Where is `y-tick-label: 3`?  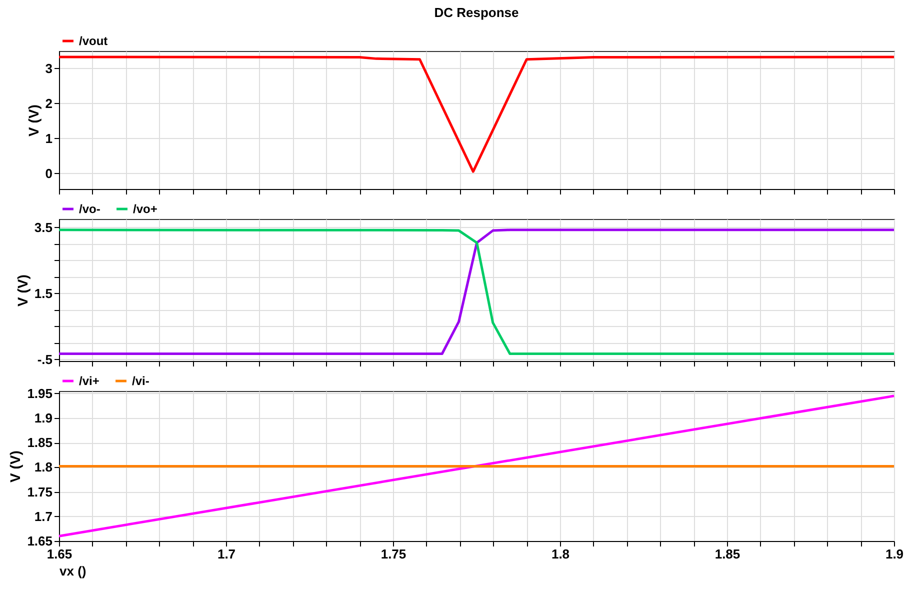
y-tick-label: 3 is located at coordinates (48, 68).